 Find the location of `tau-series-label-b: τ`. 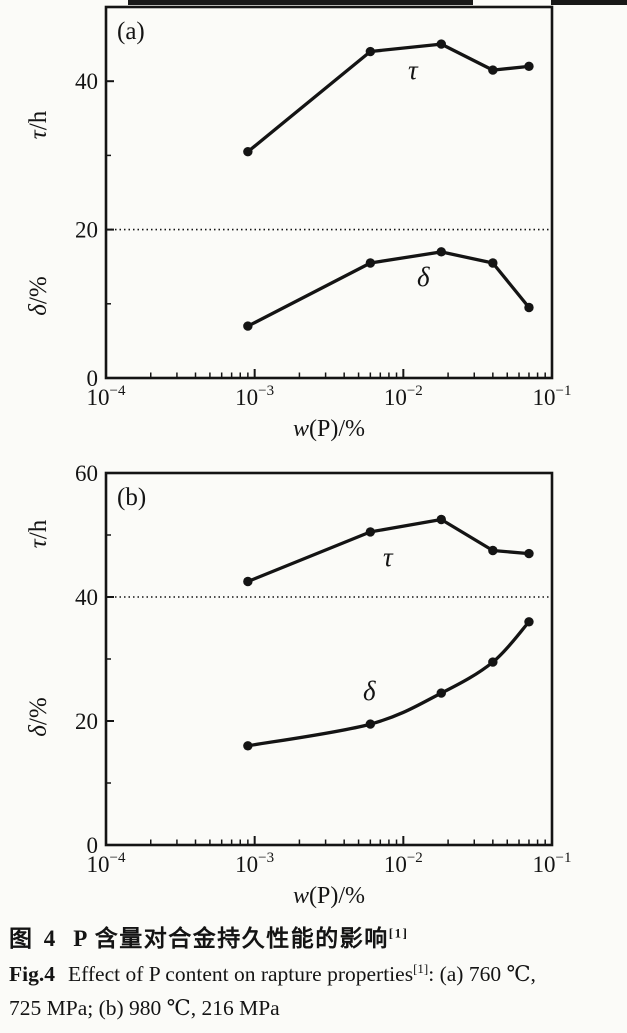

tau-series-label-b: τ is located at coordinates (388, 557).